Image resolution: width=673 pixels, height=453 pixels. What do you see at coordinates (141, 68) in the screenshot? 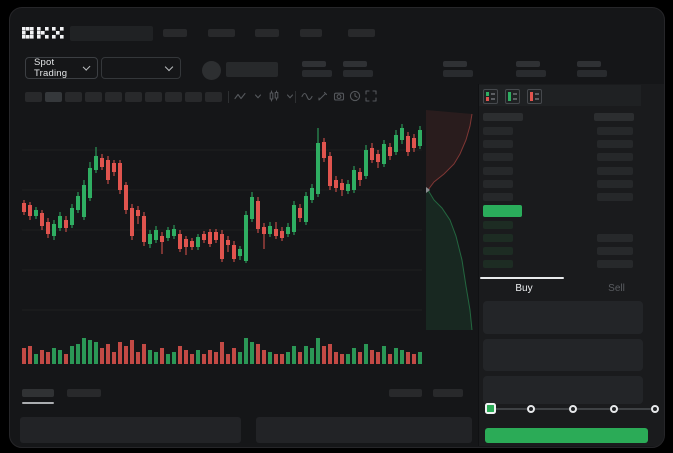
I see `pair-selector-dropdown` at bounding box center [141, 68].